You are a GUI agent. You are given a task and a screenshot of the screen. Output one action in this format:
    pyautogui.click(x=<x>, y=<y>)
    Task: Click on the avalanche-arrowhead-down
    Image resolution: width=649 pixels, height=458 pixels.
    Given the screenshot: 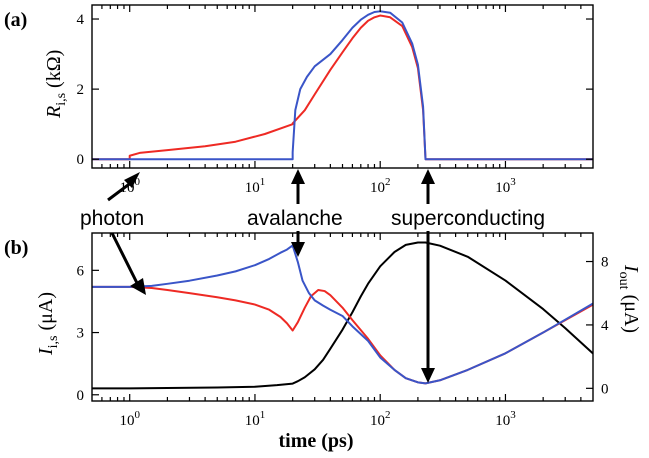 What is the action you would take?
    pyautogui.click(x=298, y=249)
    